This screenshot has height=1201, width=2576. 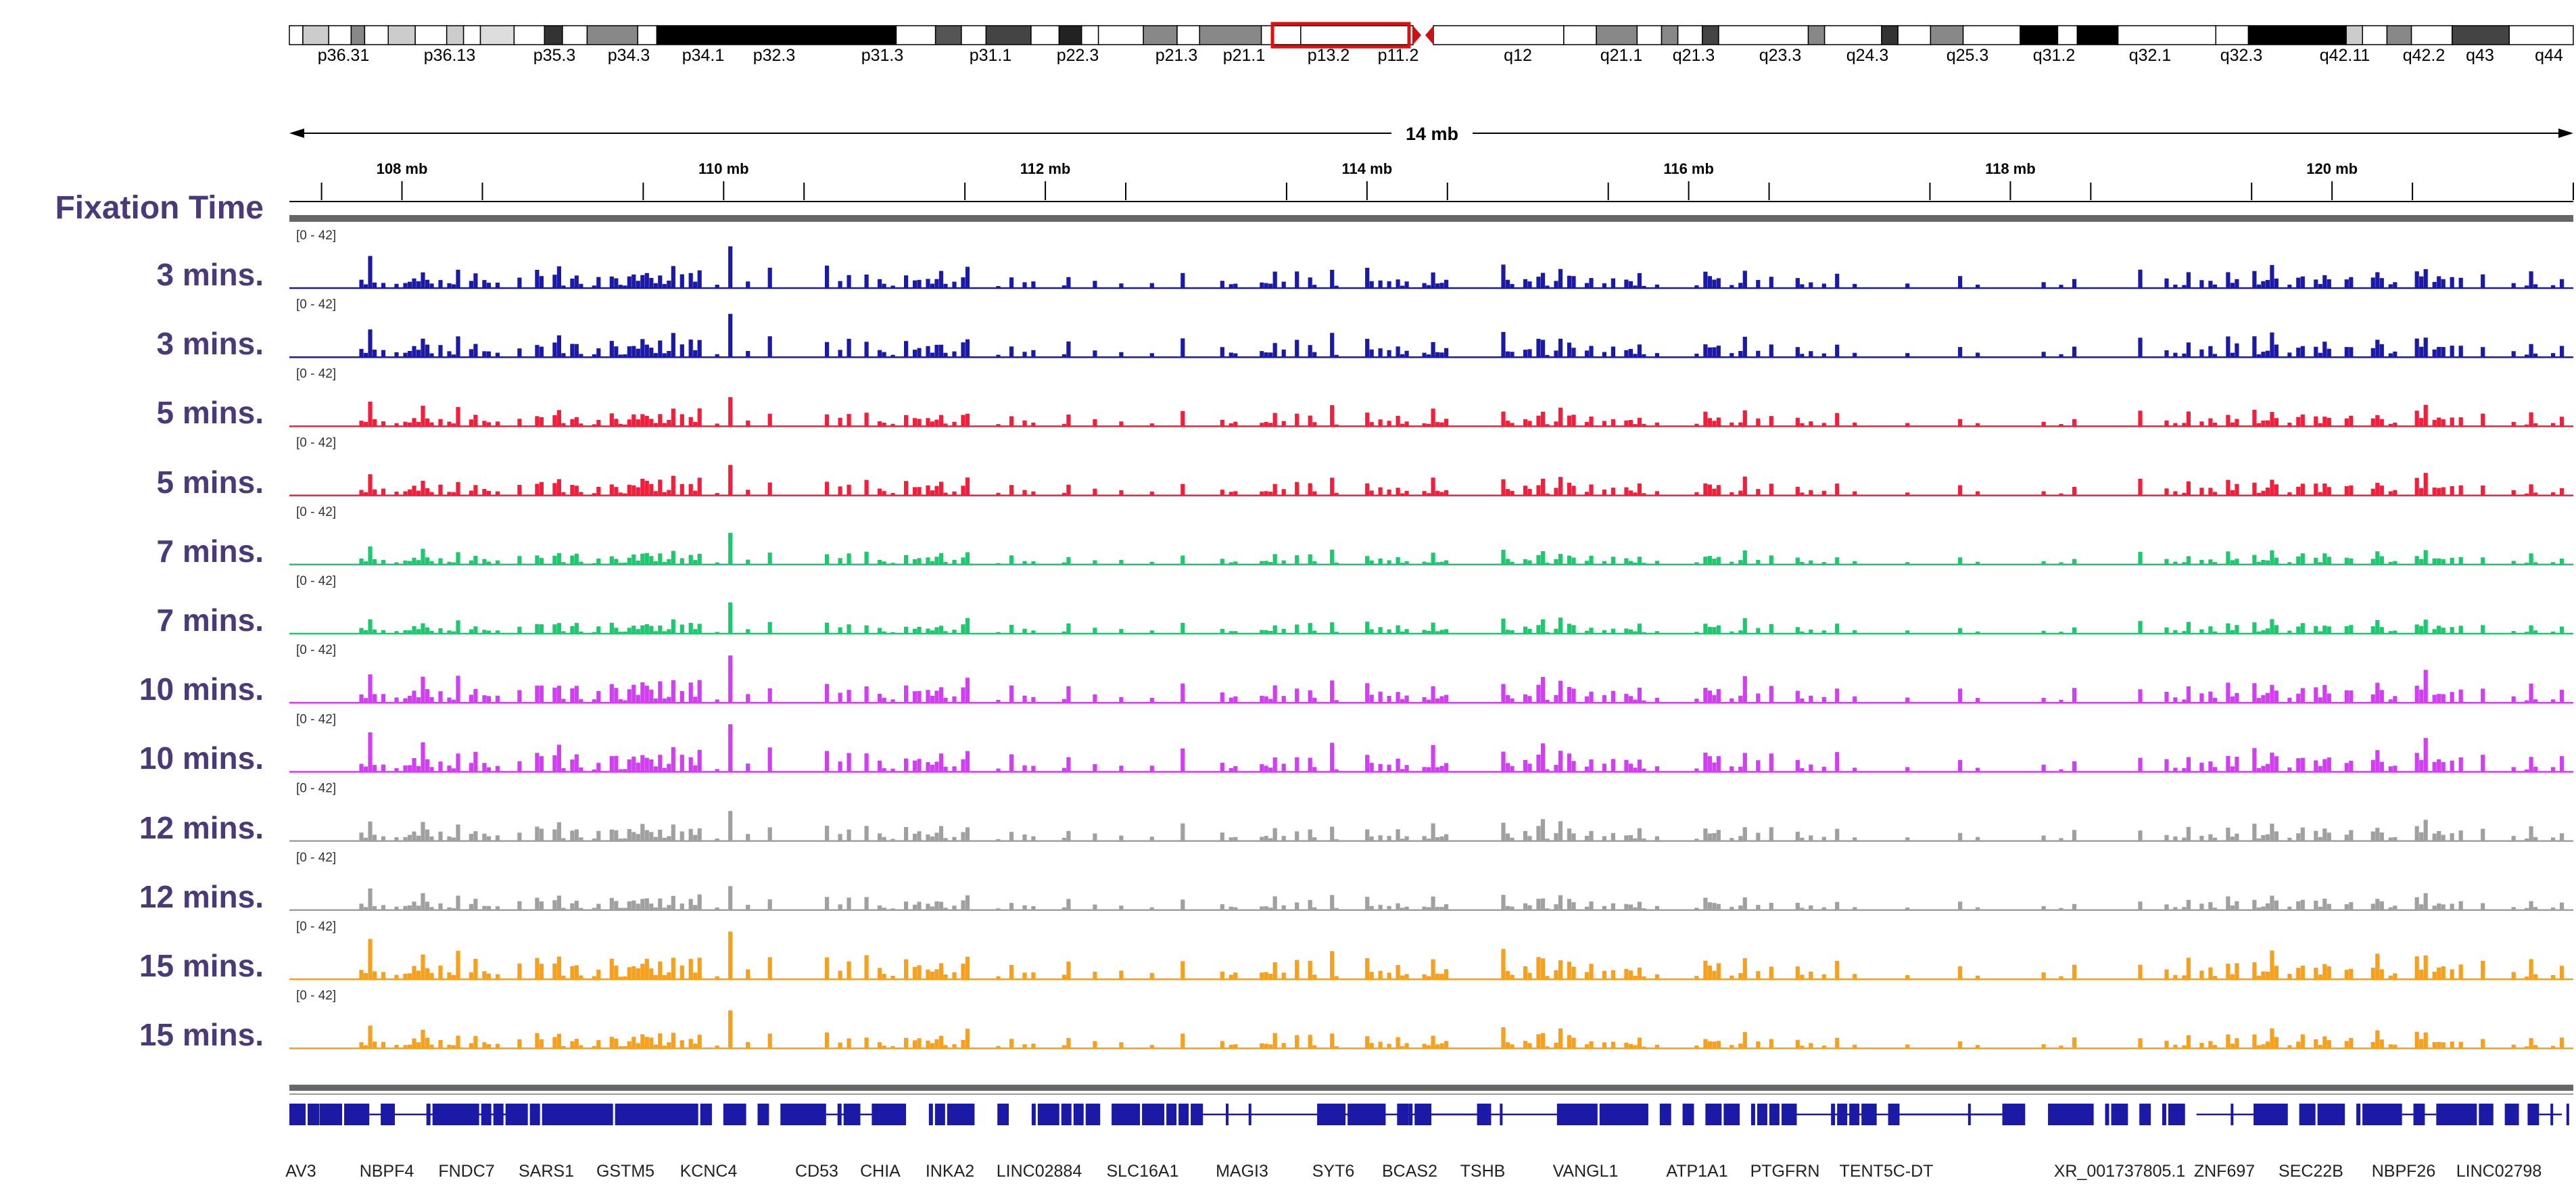 I want to click on ideogram-band-label: q31.2, so click(x=2054, y=56).